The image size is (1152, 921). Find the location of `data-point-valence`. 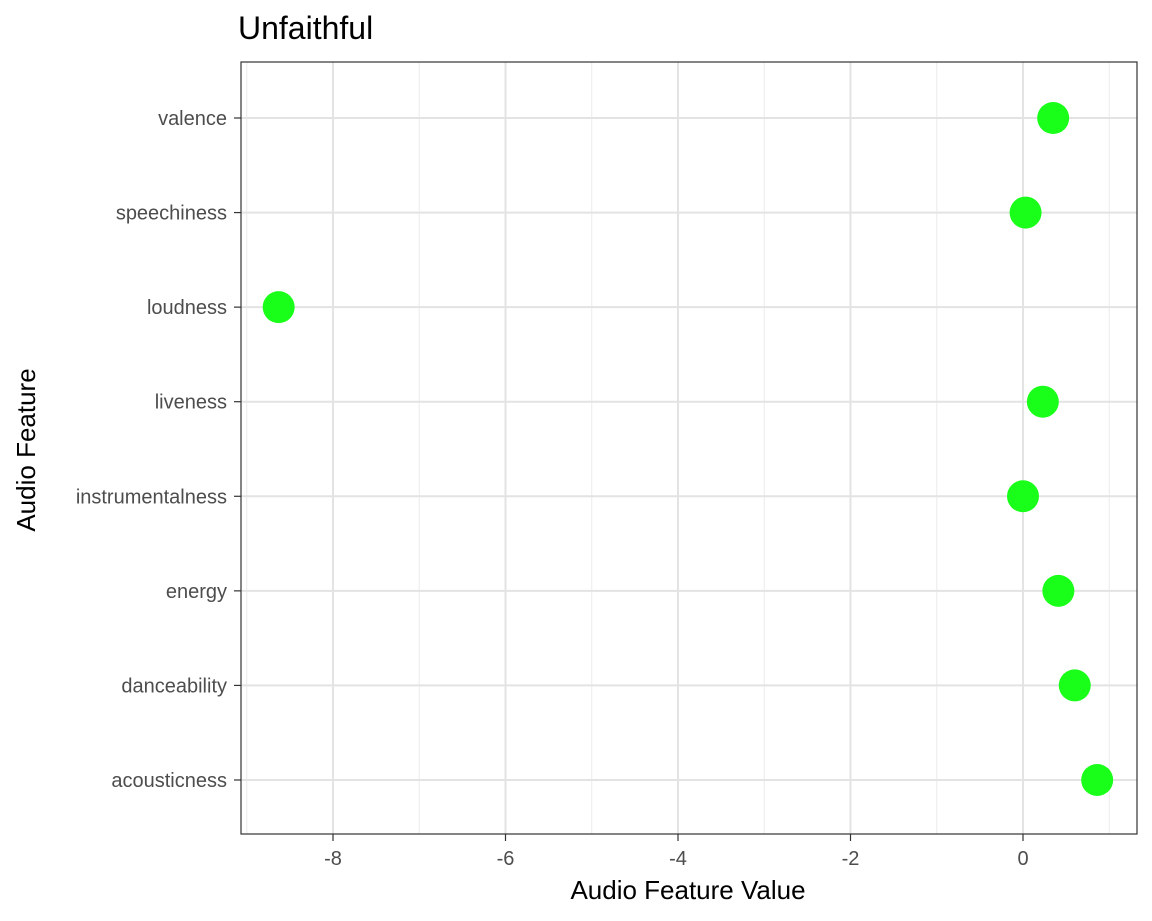

data-point-valence is located at coordinates (1053, 118).